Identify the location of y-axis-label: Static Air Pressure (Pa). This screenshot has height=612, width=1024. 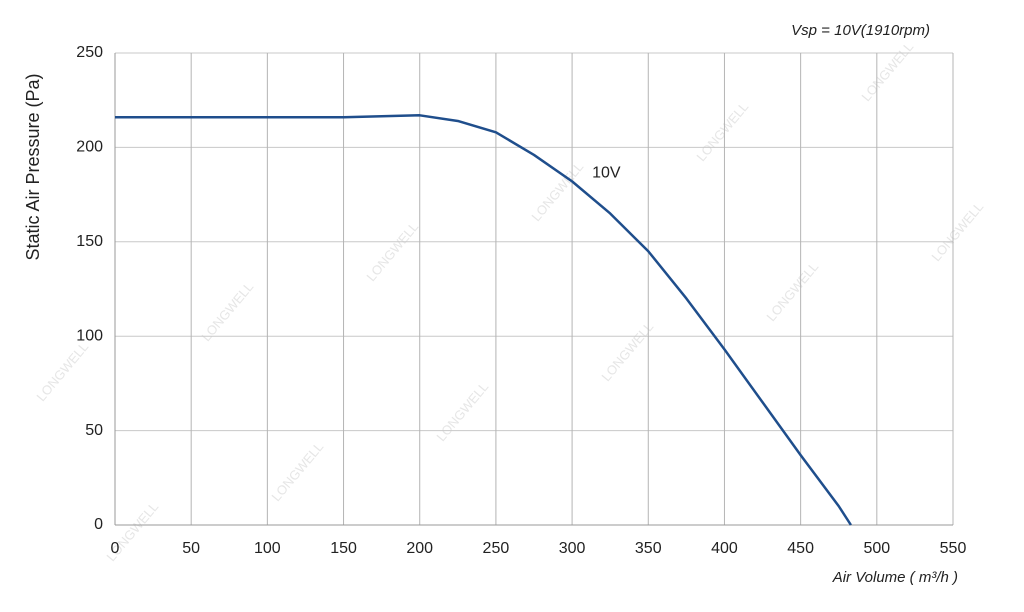
(33, 166).